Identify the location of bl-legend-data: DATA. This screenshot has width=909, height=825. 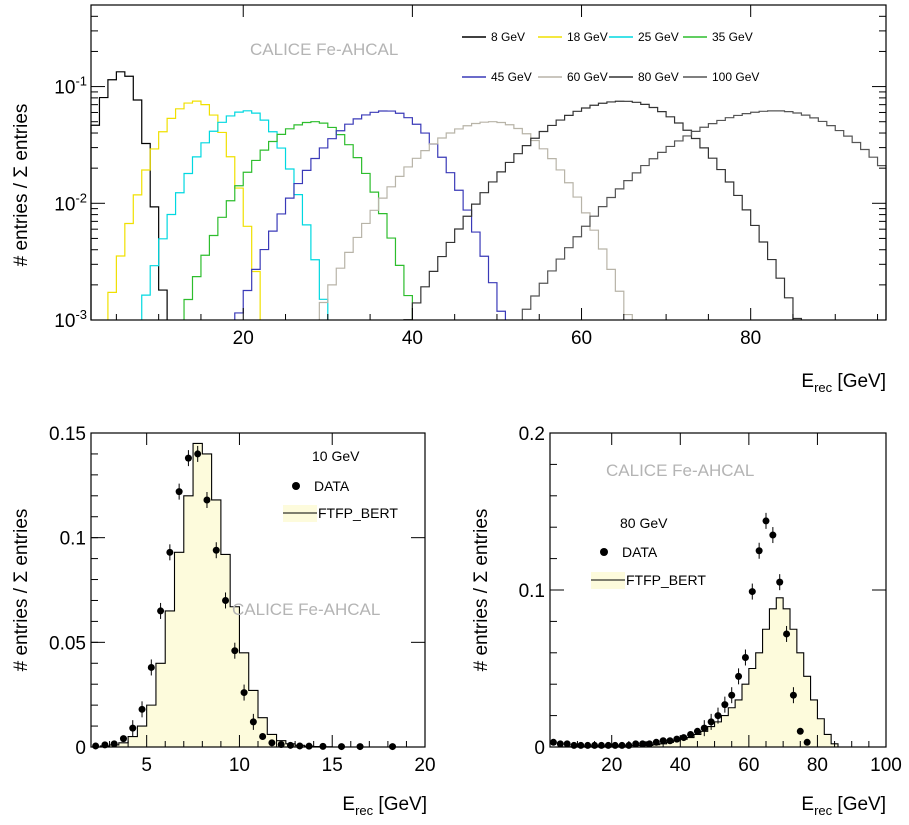
(332, 486).